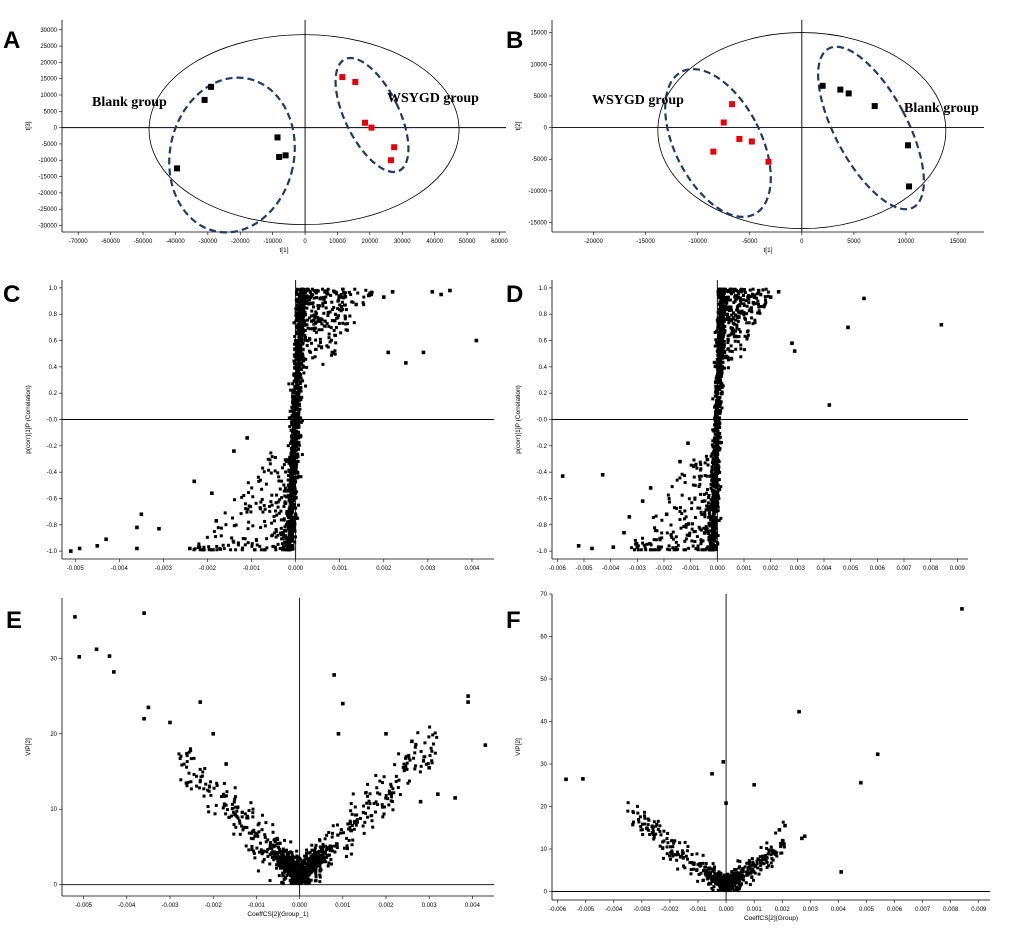 The width and height of the screenshot is (1020, 946). What do you see at coordinates (300, 906) in the screenshot?
I see `x-tick-label: 0.000` at bounding box center [300, 906].